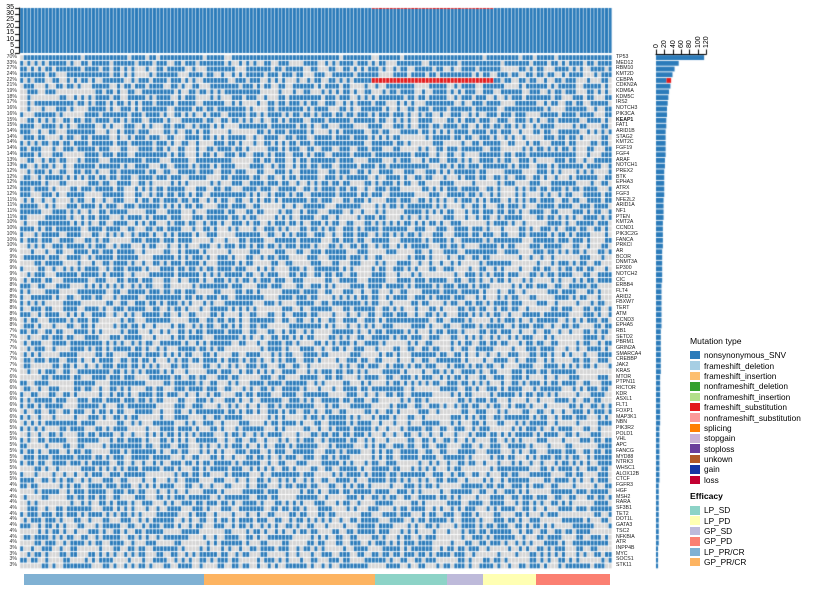  Describe the element at coordinates (626, 199) in the screenshot. I see `gene-name-label: NFE2L2` at that location.